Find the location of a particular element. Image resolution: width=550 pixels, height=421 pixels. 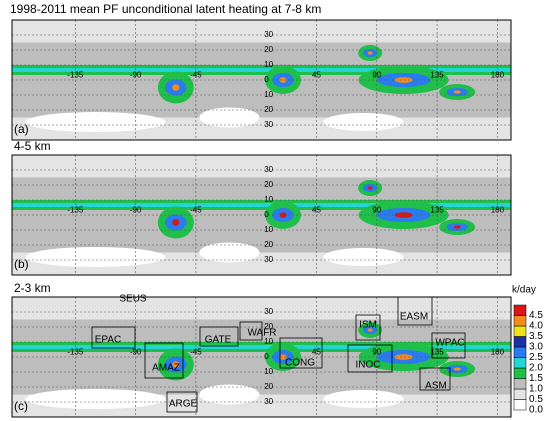

panel-label: (a) is located at coordinates (21, 129).